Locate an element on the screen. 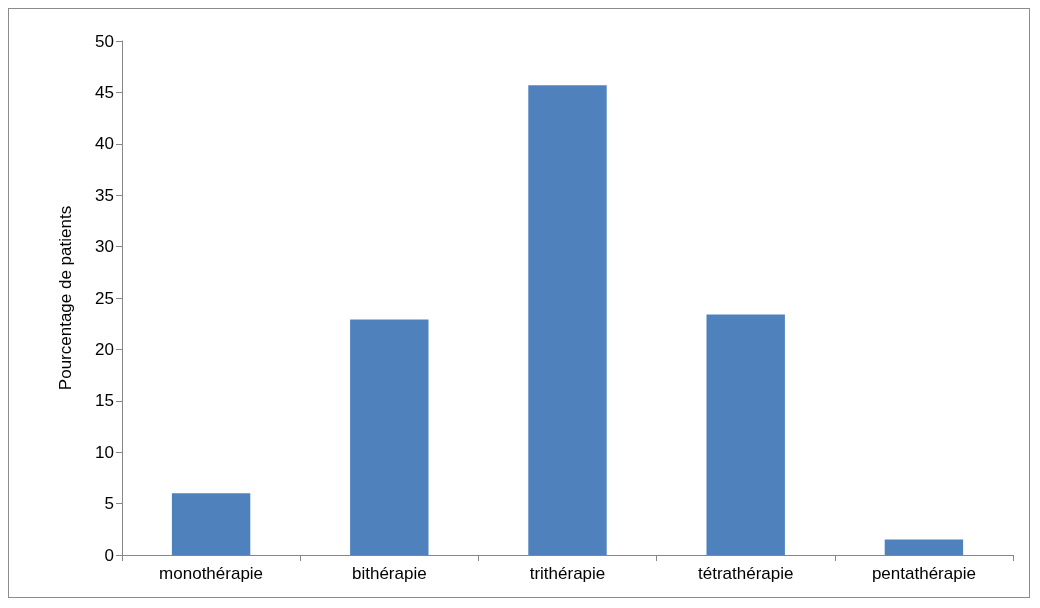  y-tick-label: 45 is located at coordinates (104, 92).